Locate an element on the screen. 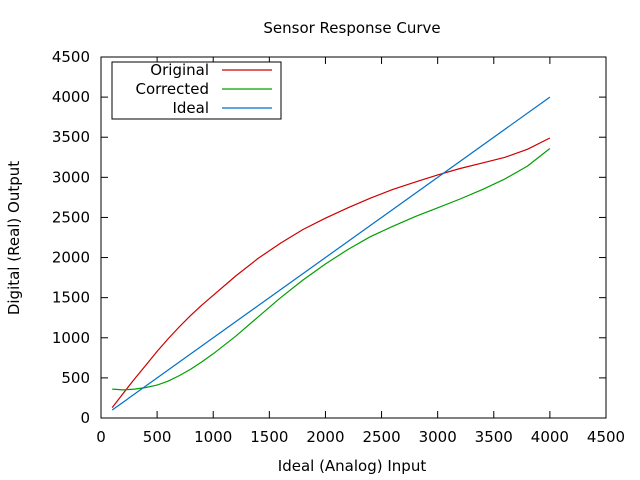 The width and height of the screenshot is (640, 480). x-tick-label: 1000 is located at coordinates (213, 437).